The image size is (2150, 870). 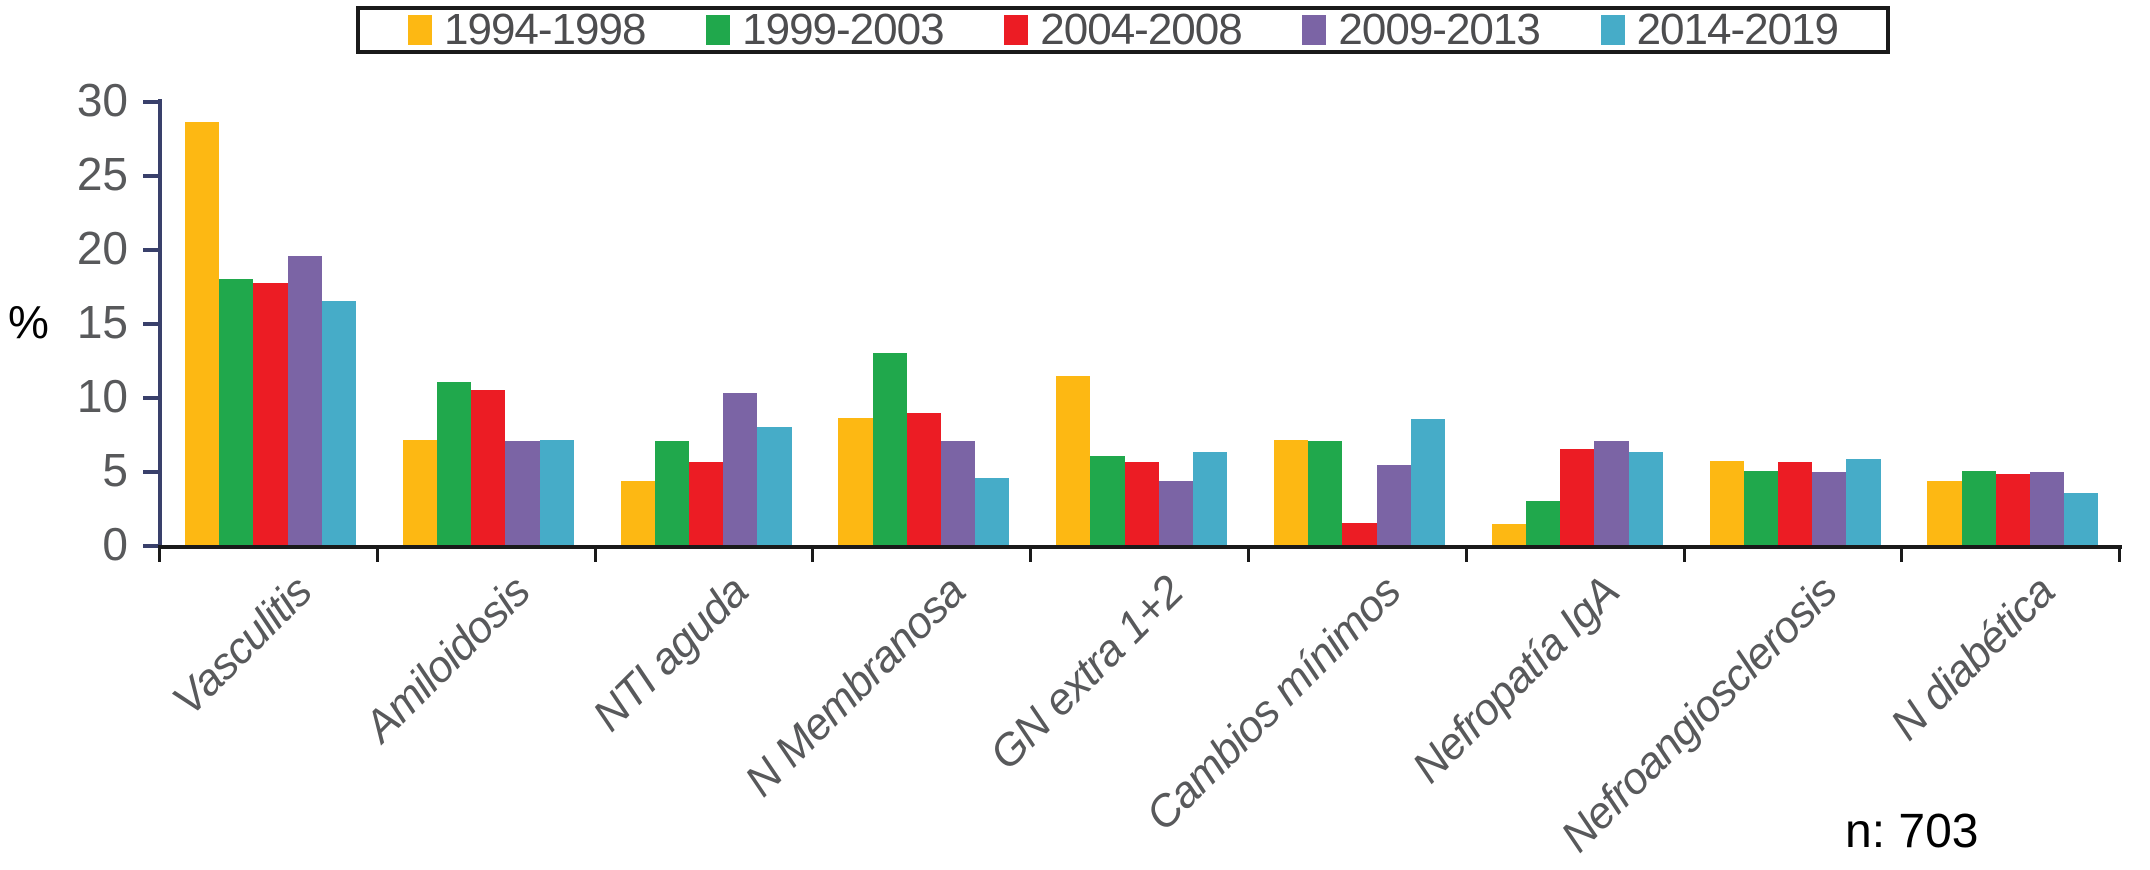 I want to click on bar-N Membranosa-1994-1998, so click(x=855, y=481).